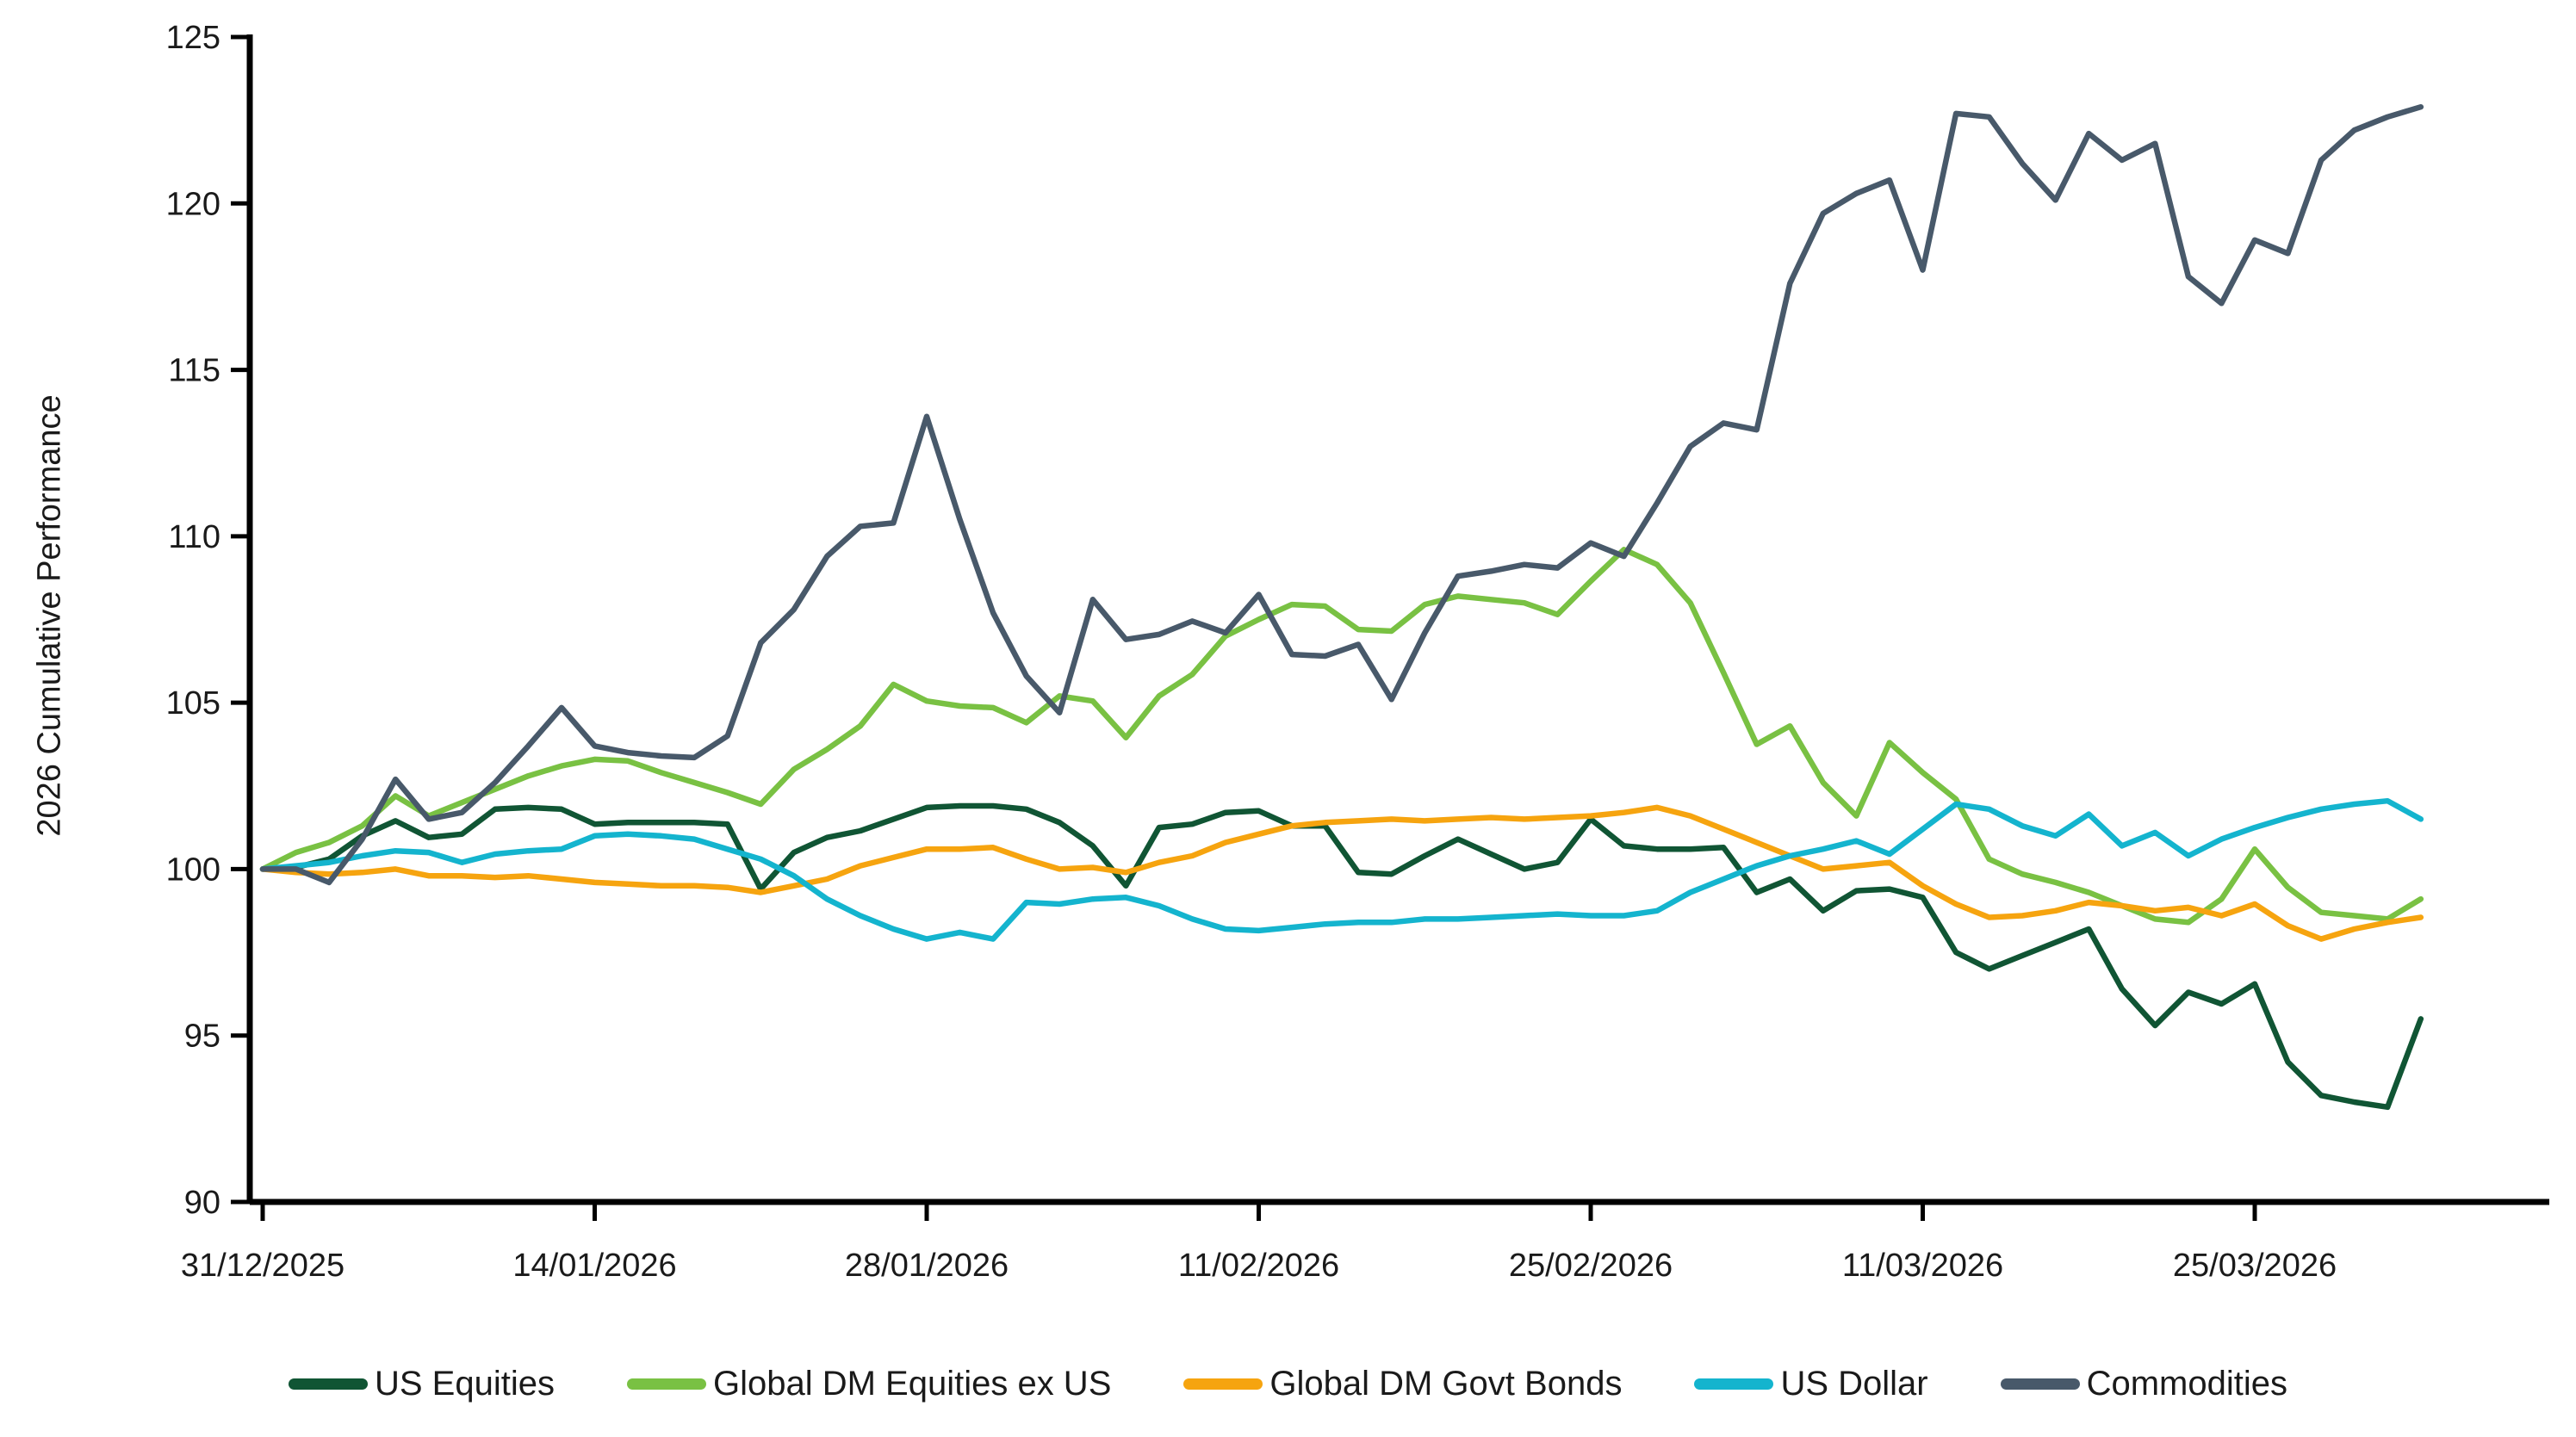 Image resolution: width=2576 pixels, height=1437 pixels. I want to click on commodities-swatch-icon, so click(2040, 1384).